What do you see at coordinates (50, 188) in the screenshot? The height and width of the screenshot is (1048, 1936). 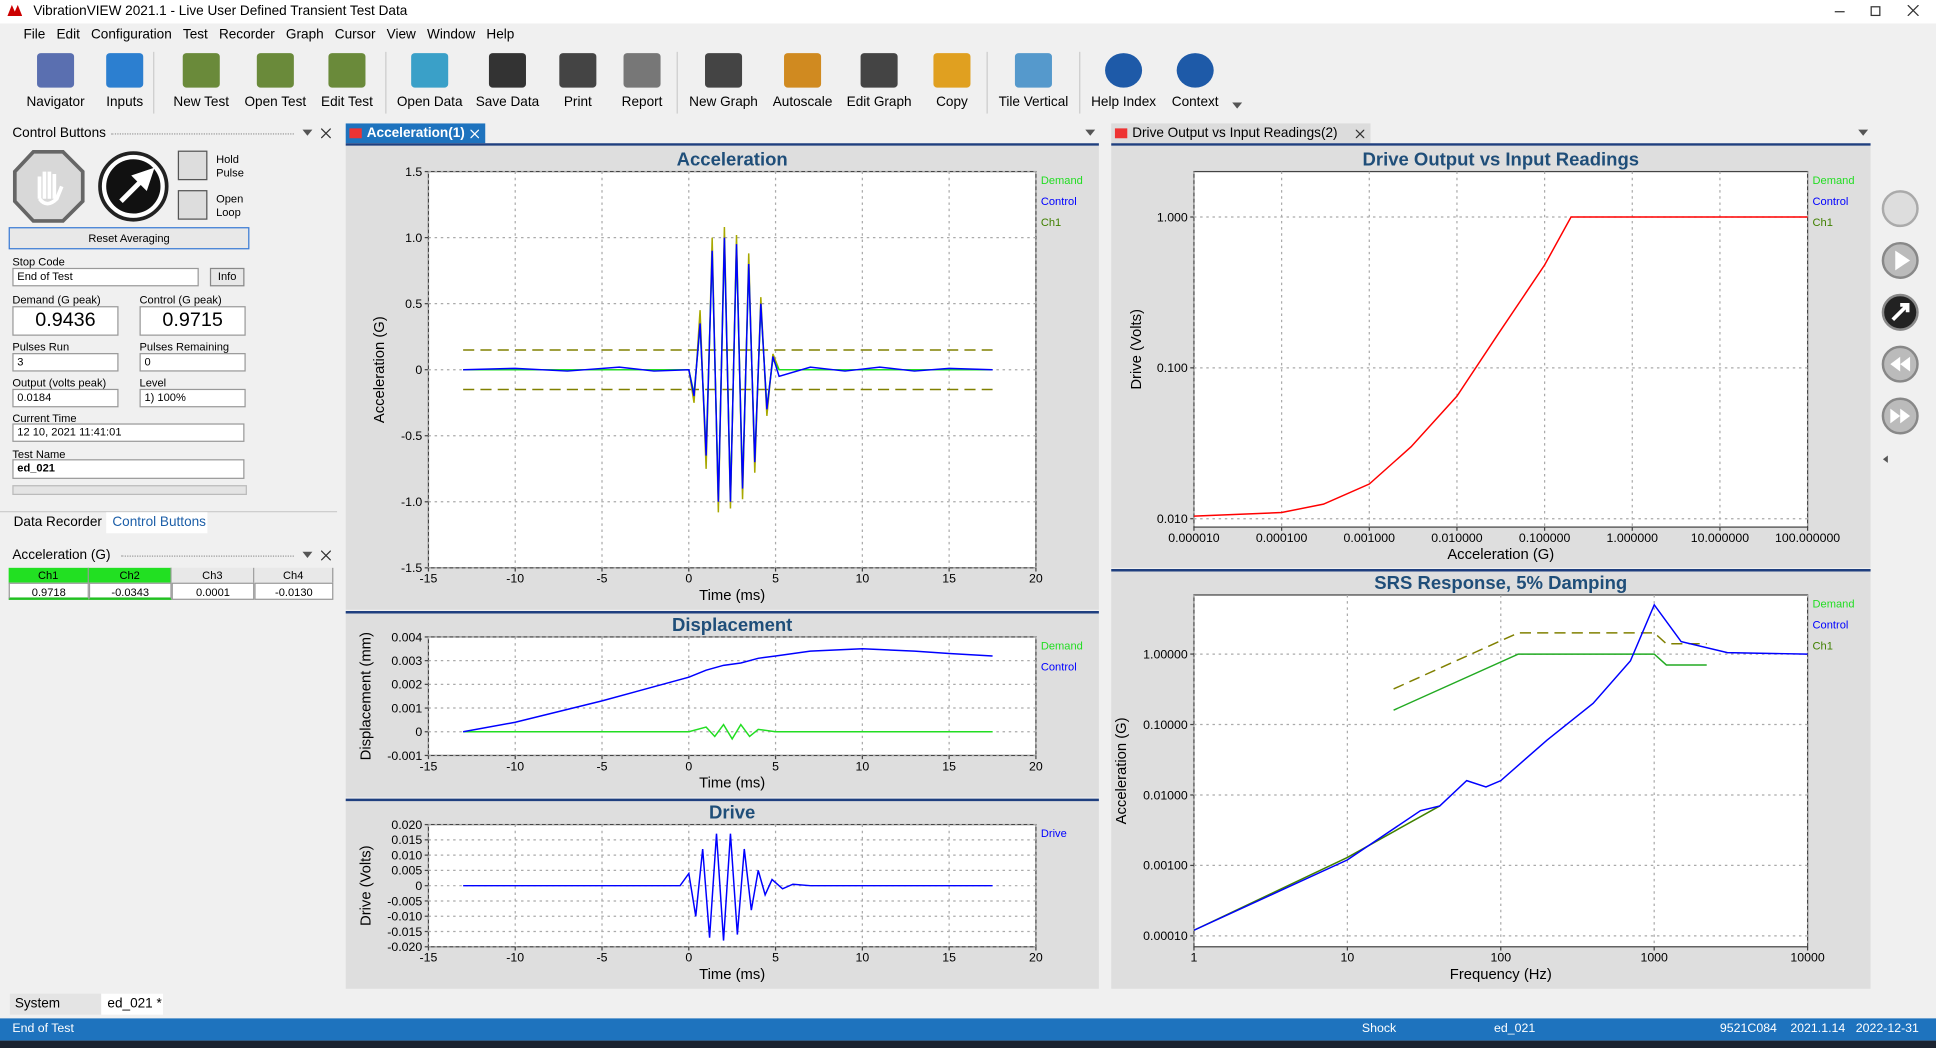 I see `hand-icon` at bounding box center [50, 188].